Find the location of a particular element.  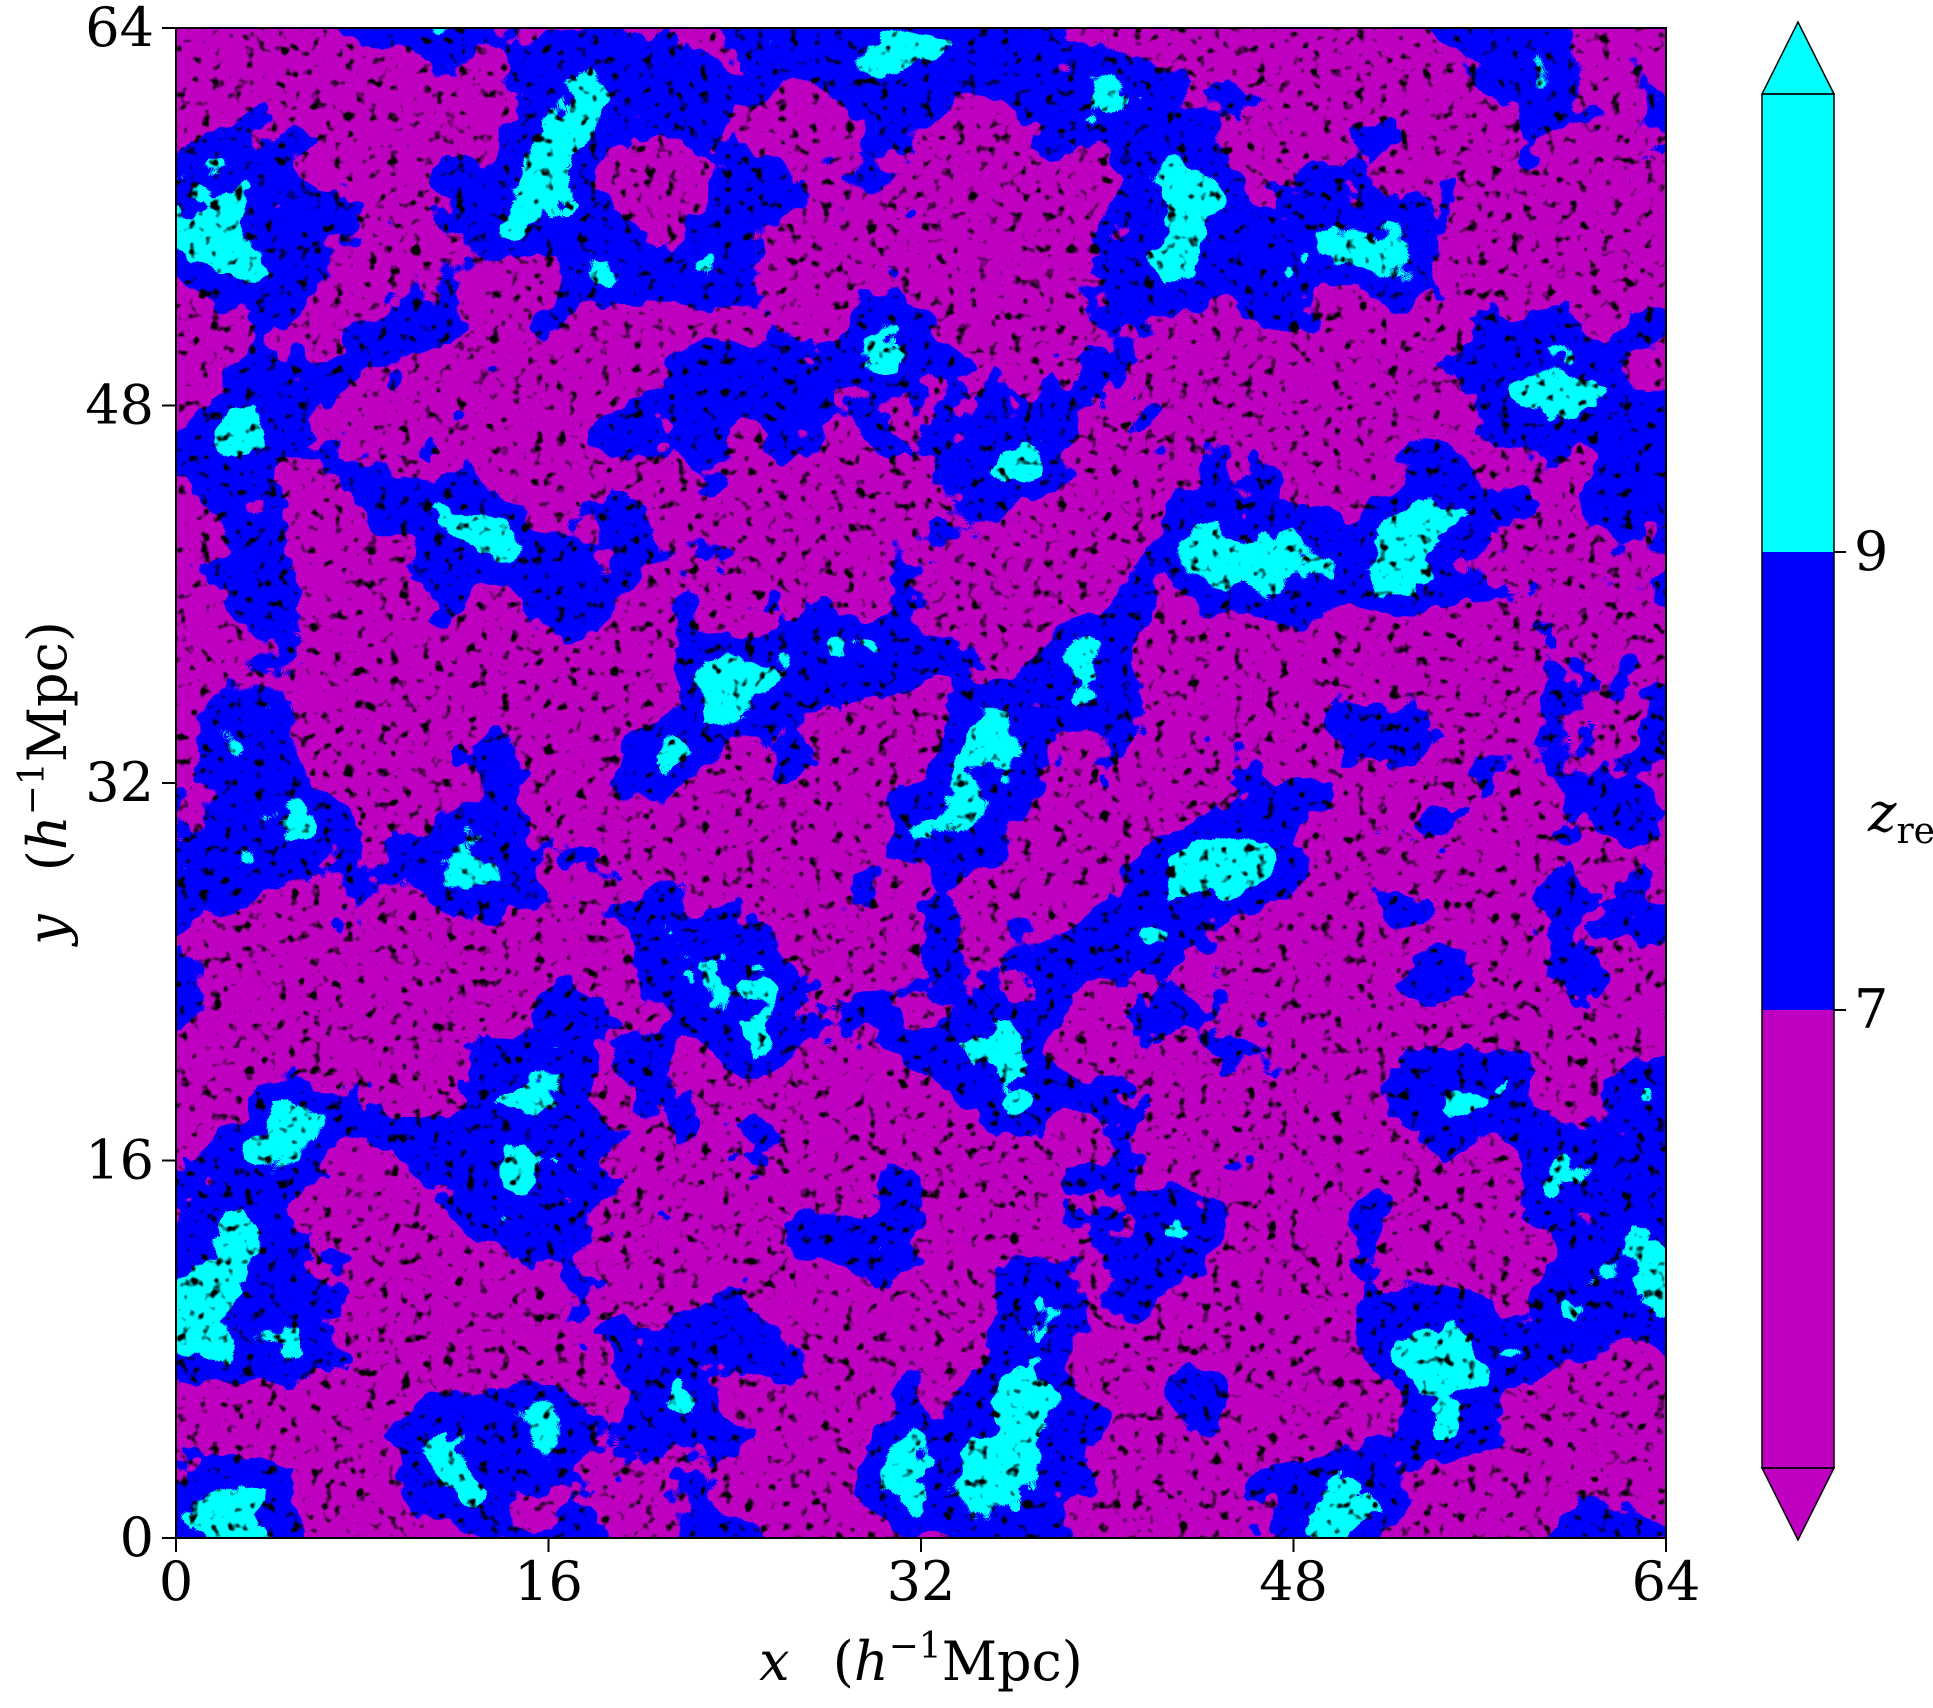

x-axis: 0 16 32 48 64 is located at coordinates (930, 1575).